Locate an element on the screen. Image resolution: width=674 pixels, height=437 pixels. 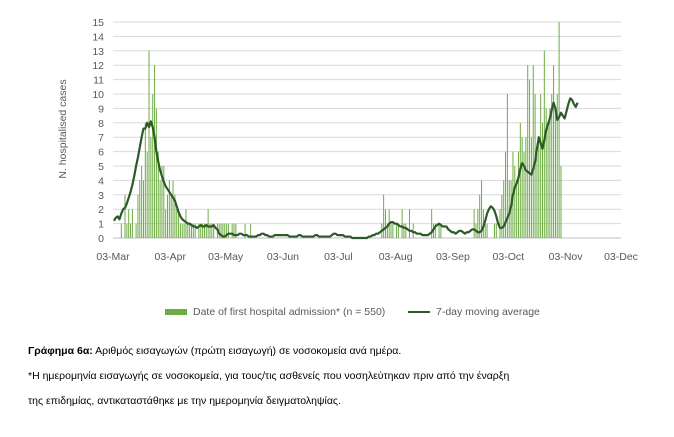
y-tick-label: 3 is located at coordinates (101, 196).